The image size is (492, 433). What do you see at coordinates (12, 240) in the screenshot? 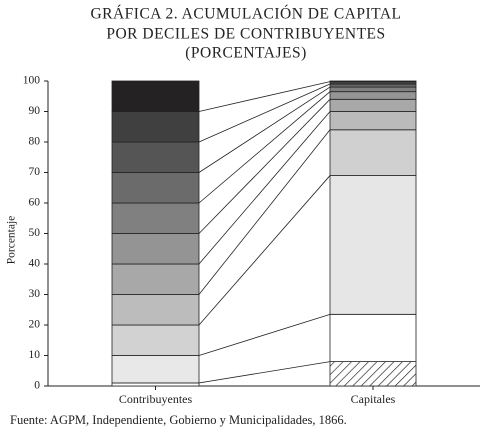
I see `y-axis-label: Porcentaje` at bounding box center [12, 240].